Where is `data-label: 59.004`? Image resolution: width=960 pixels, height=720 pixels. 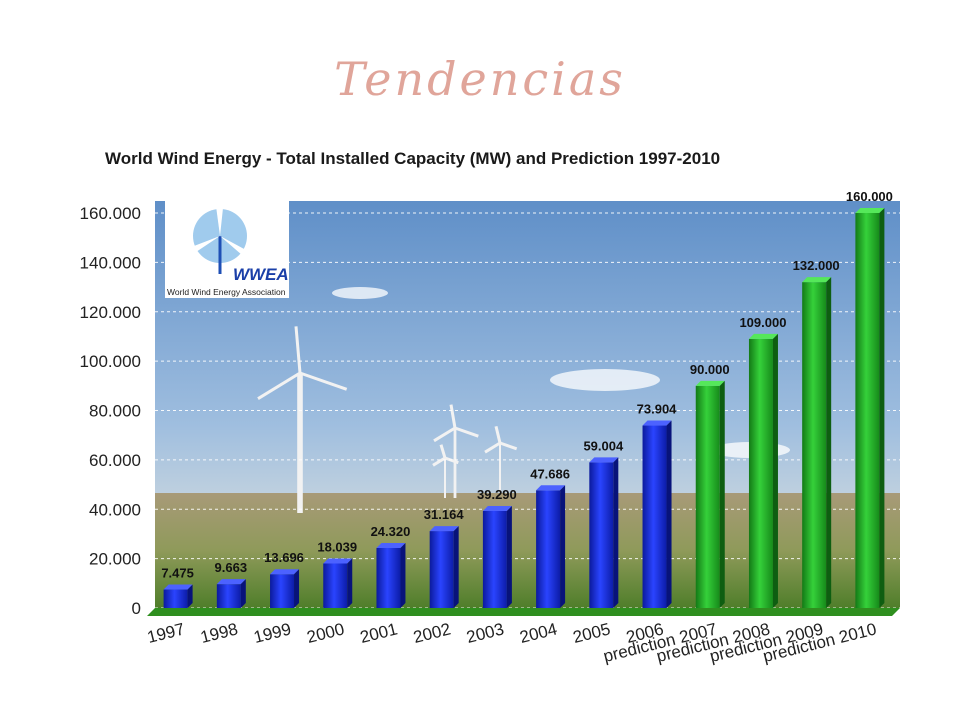 data-label: 59.004 is located at coordinates (603, 445).